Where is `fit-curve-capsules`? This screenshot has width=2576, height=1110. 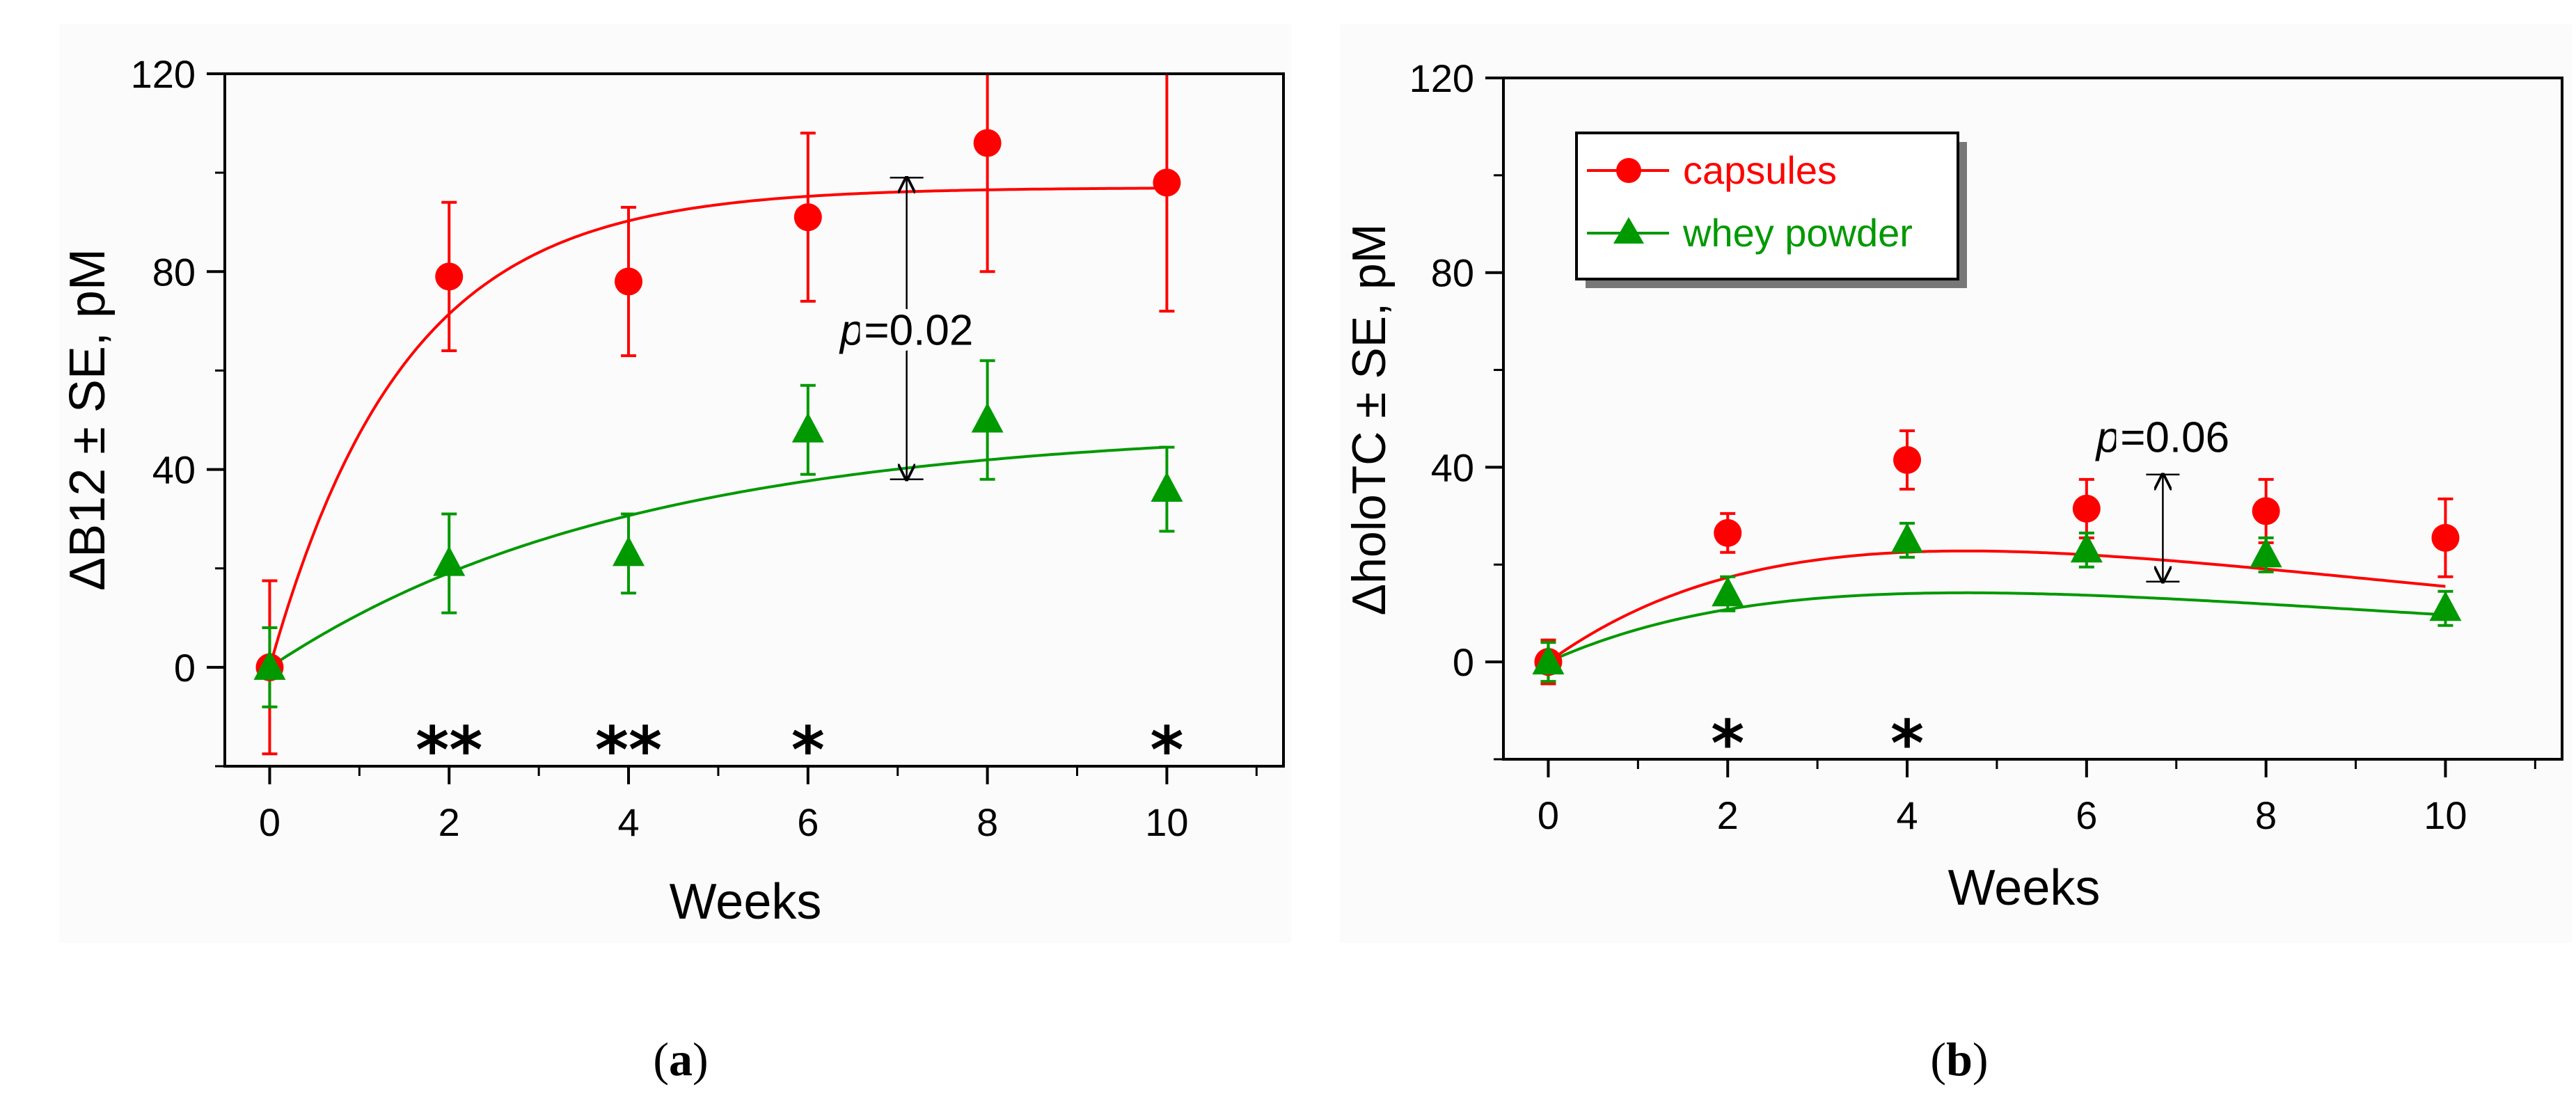
fit-curve-capsules is located at coordinates (1996, 606).